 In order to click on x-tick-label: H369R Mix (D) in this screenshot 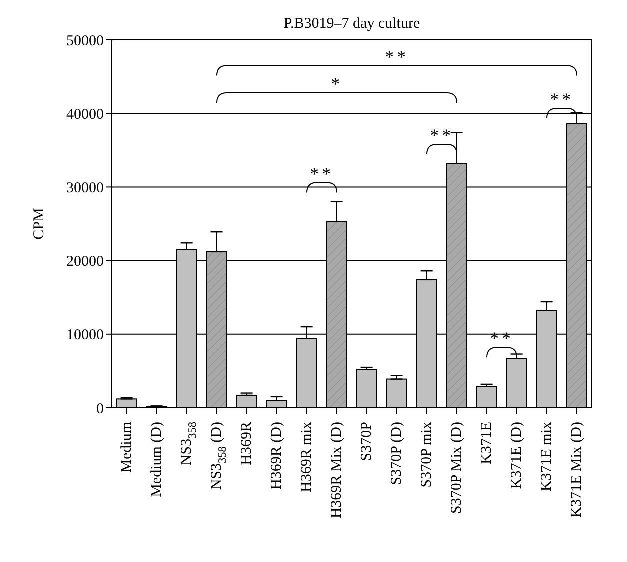, I will do `click(337, 470)`.